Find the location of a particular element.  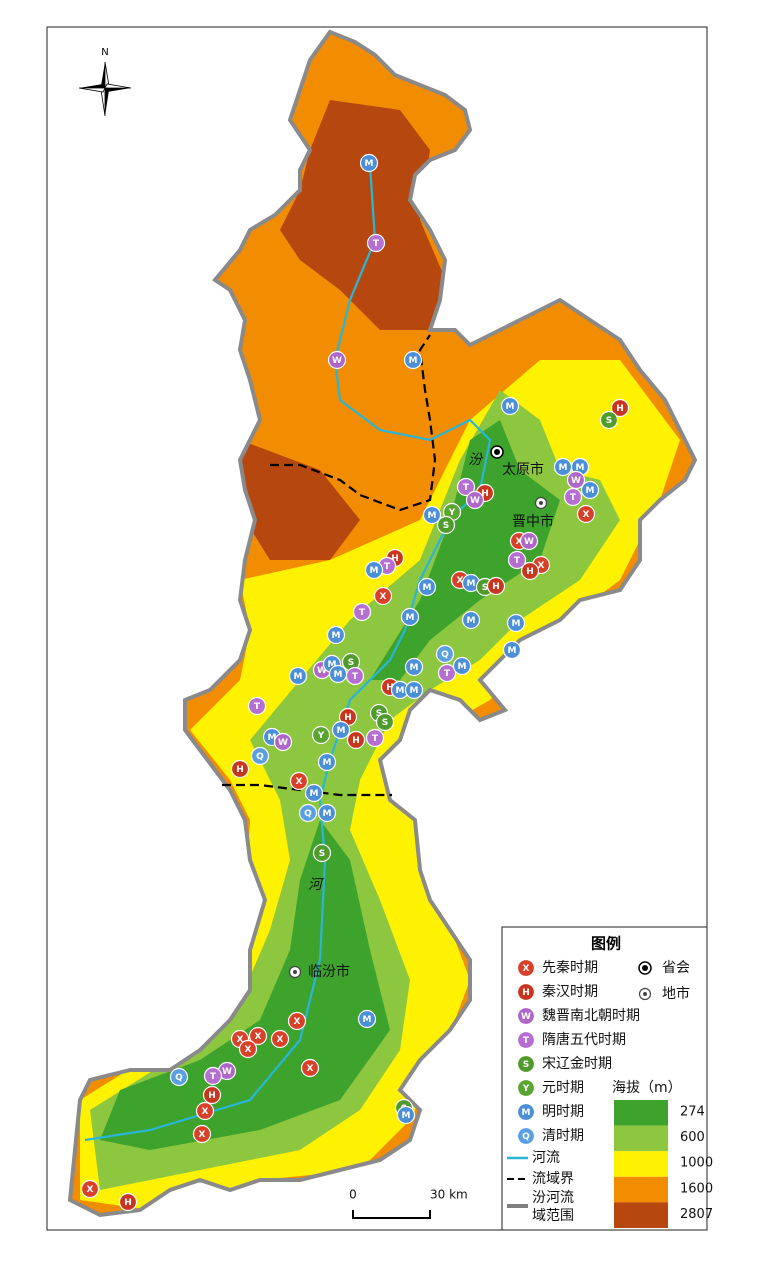

elevation-tick-label: 1600 is located at coordinates (696, 1188).